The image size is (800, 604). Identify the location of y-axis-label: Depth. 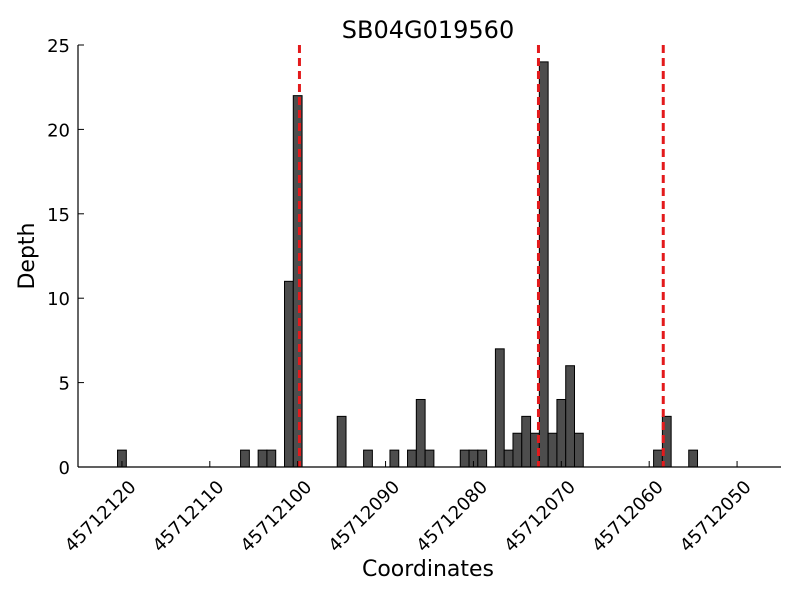
(27, 255).